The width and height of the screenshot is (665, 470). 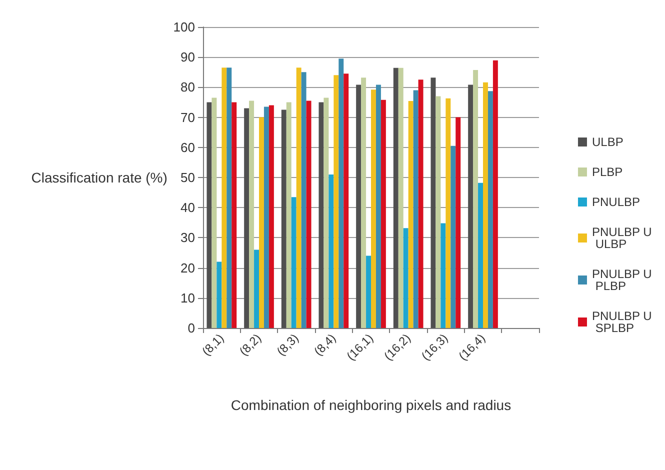 What do you see at coordinates (607, 172) in the screenshot?
I see `legend-label: PLBP` at bounding box center [607, 172].